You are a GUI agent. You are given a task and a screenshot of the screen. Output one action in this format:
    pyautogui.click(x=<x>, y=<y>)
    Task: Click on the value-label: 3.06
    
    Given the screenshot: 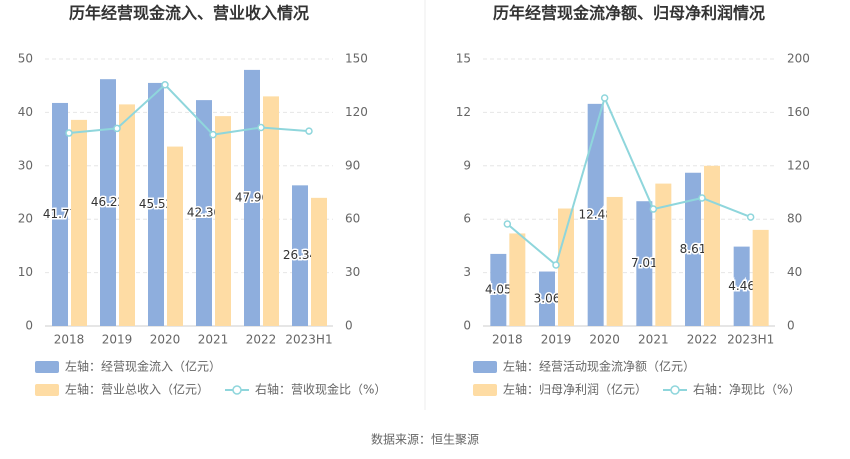 What is the action you would take?
    pyautogui.click(x=547, y=298)
    